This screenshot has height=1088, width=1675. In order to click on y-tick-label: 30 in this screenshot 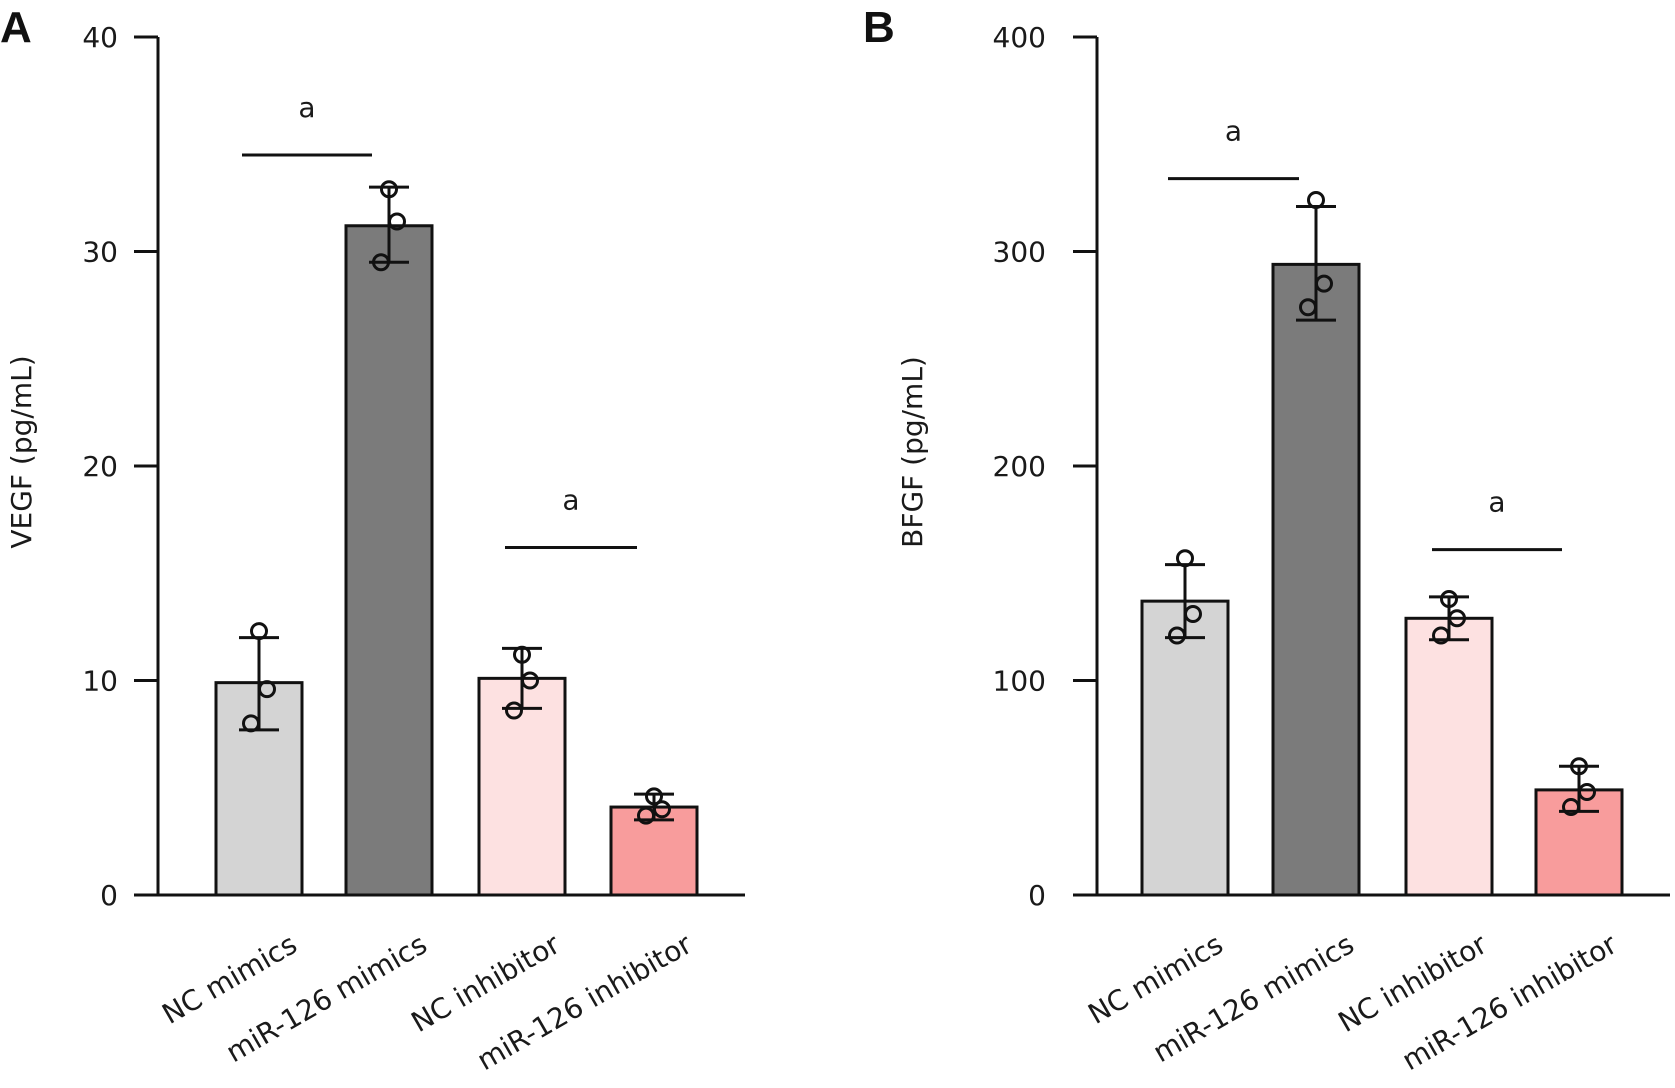, I will do `click(100, 252)`.